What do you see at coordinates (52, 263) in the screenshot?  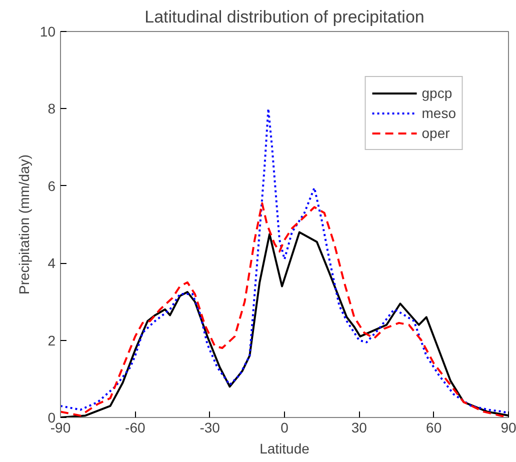 I see `y-tick-label: 4` at bounding box center [52, 263].